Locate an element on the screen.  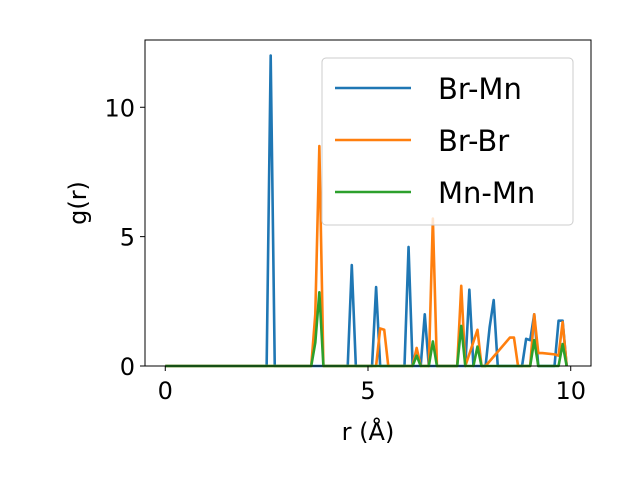
legend-label-br-mn: Br-Mn is located at coordinates (480, 89).